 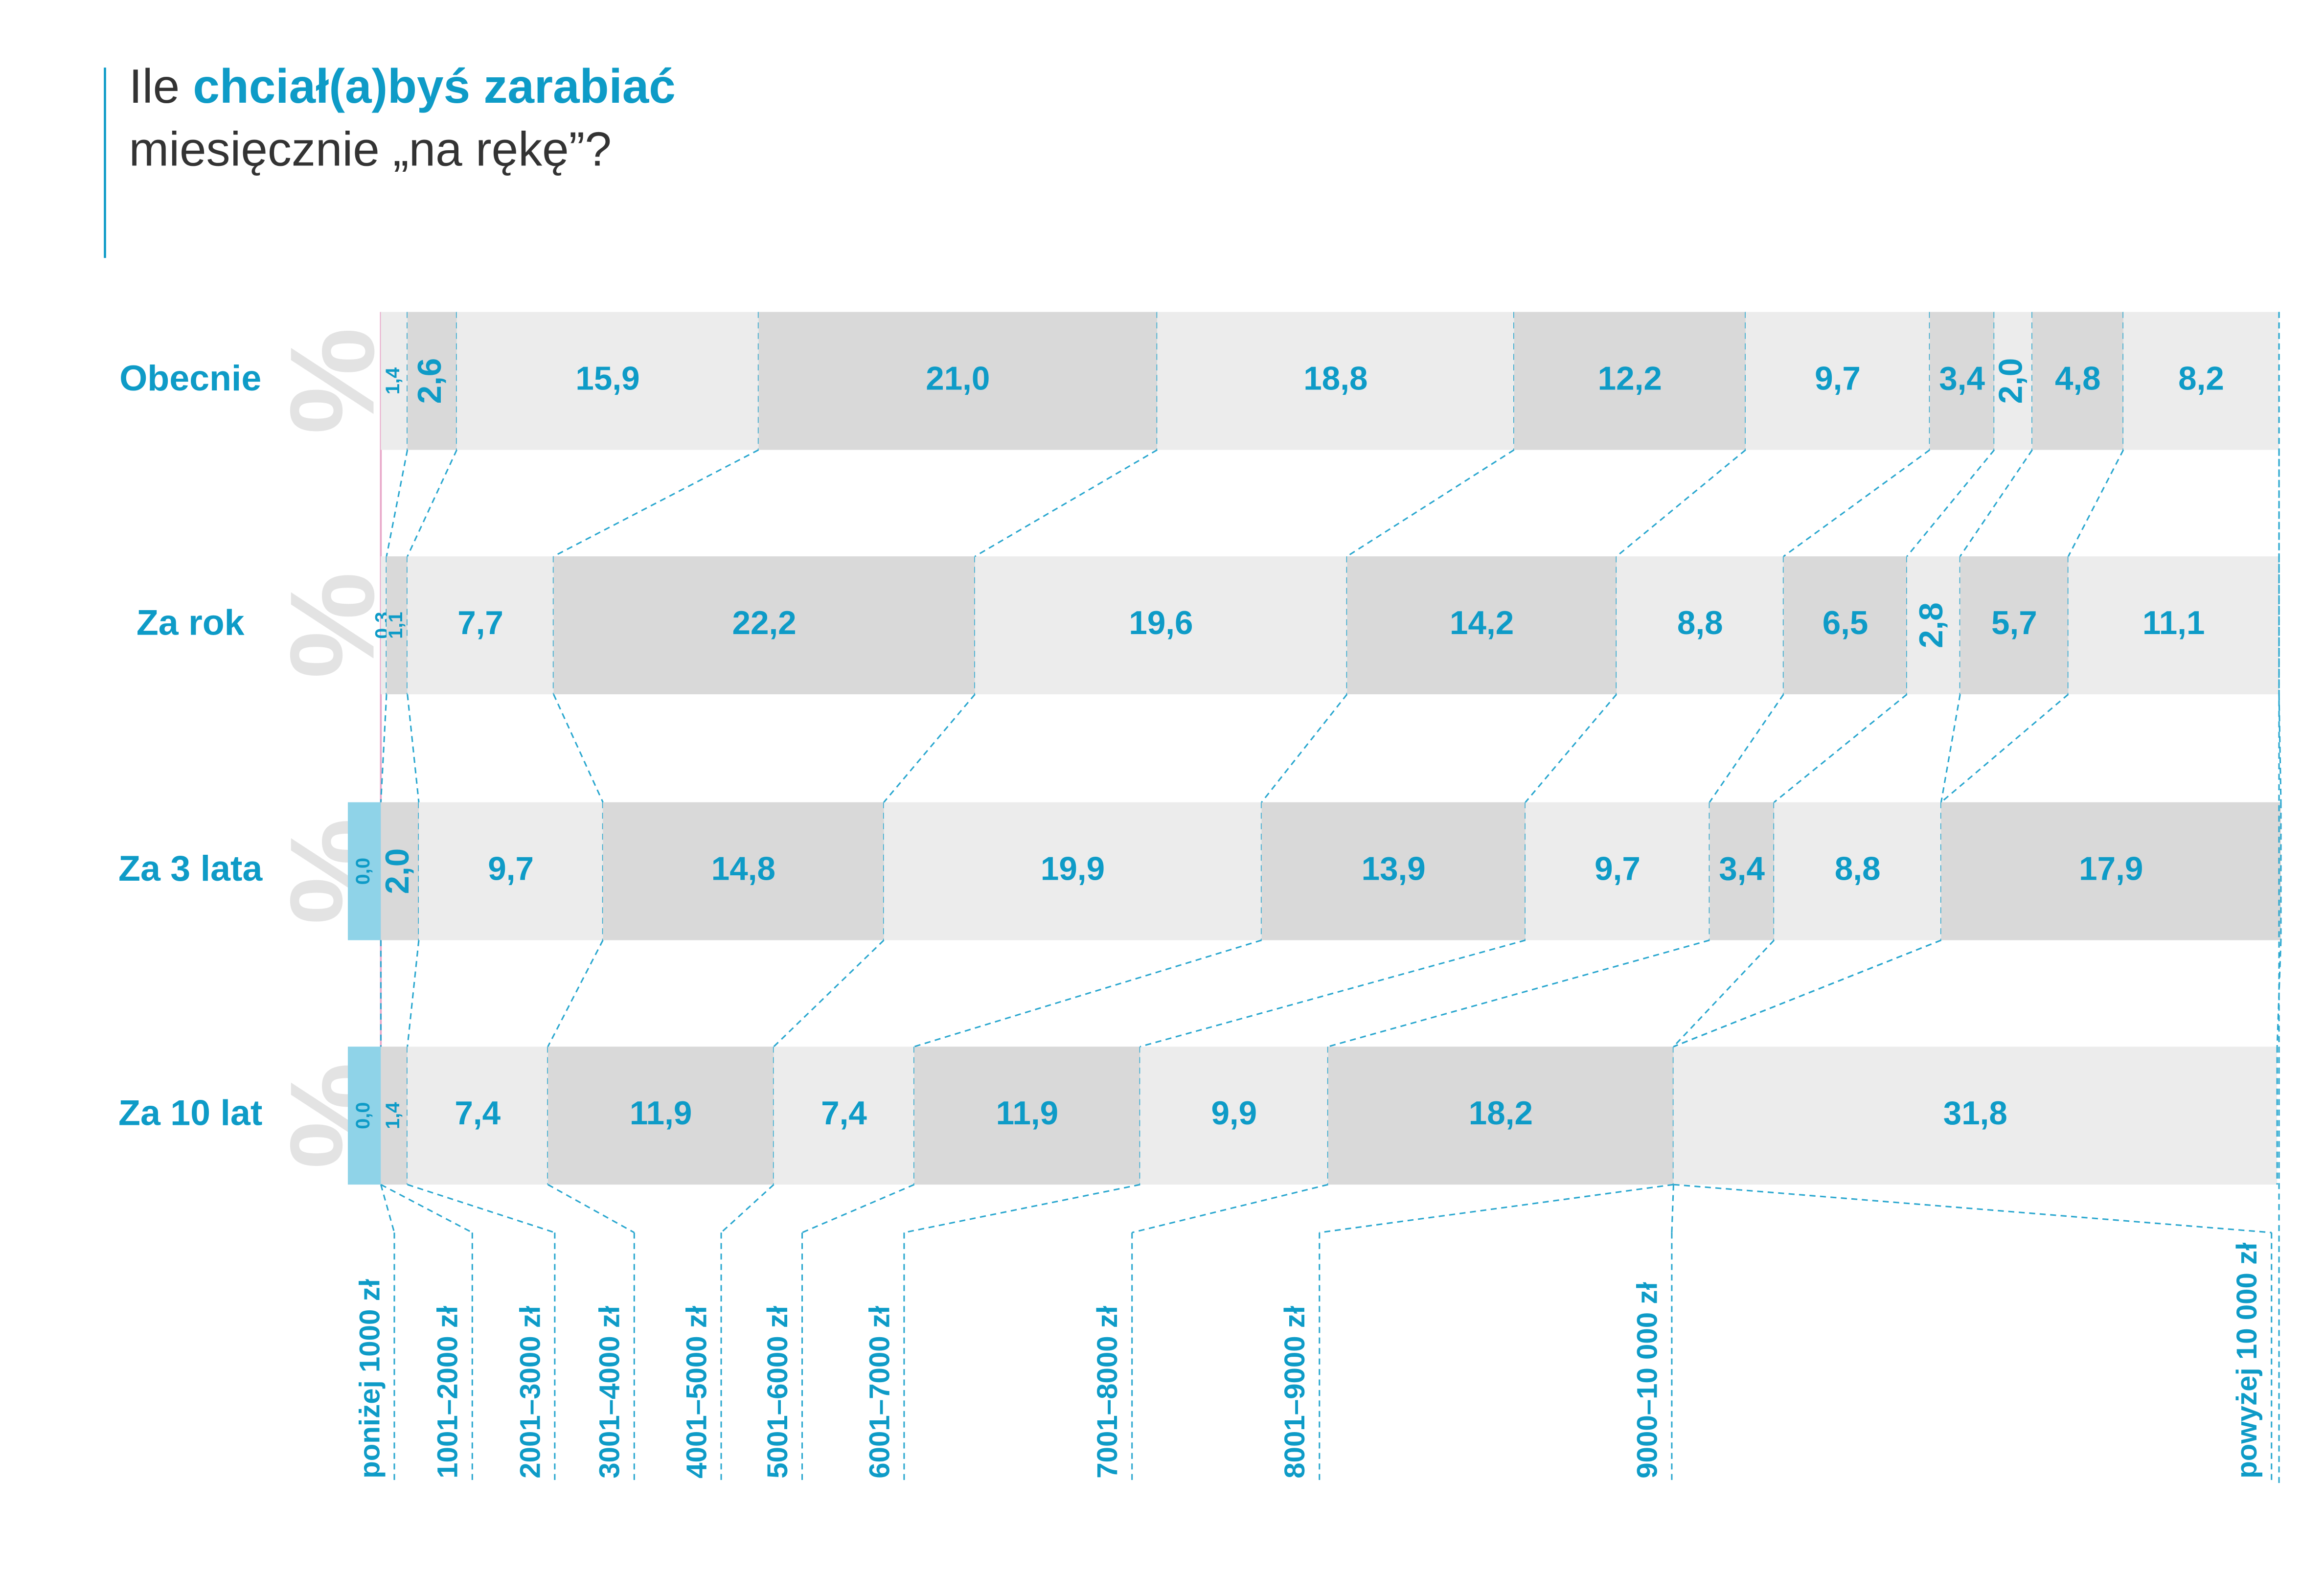 What do you see at coordinates (1647, 1380) in the screenshot?
I see `category-label: 9000–10 000 zł` at bounding box center [1647, 1380].